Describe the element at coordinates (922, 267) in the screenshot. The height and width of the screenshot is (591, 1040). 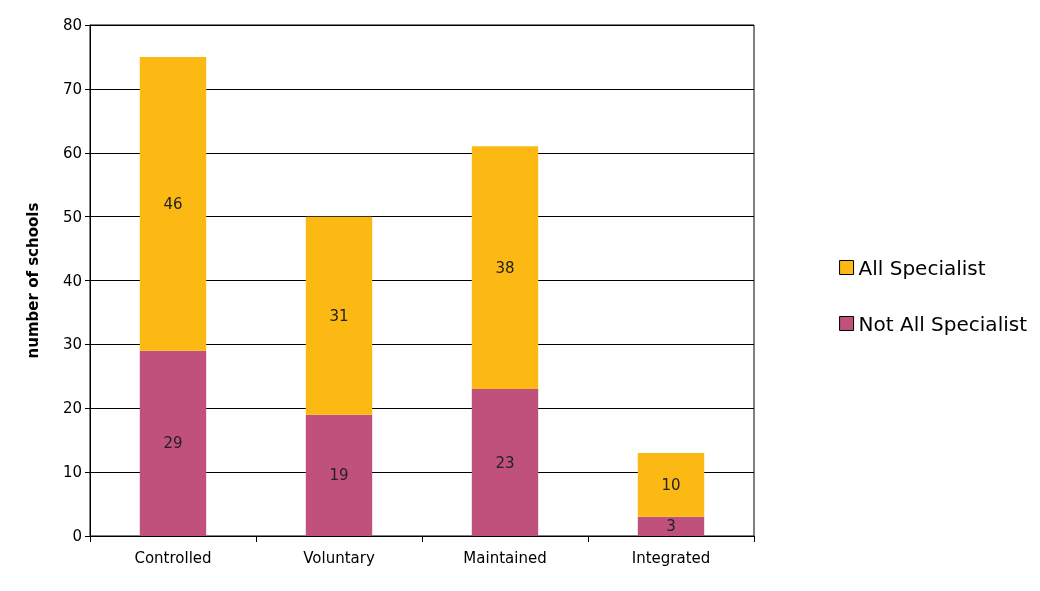
I see `legend-label: All Specialist` at that location.